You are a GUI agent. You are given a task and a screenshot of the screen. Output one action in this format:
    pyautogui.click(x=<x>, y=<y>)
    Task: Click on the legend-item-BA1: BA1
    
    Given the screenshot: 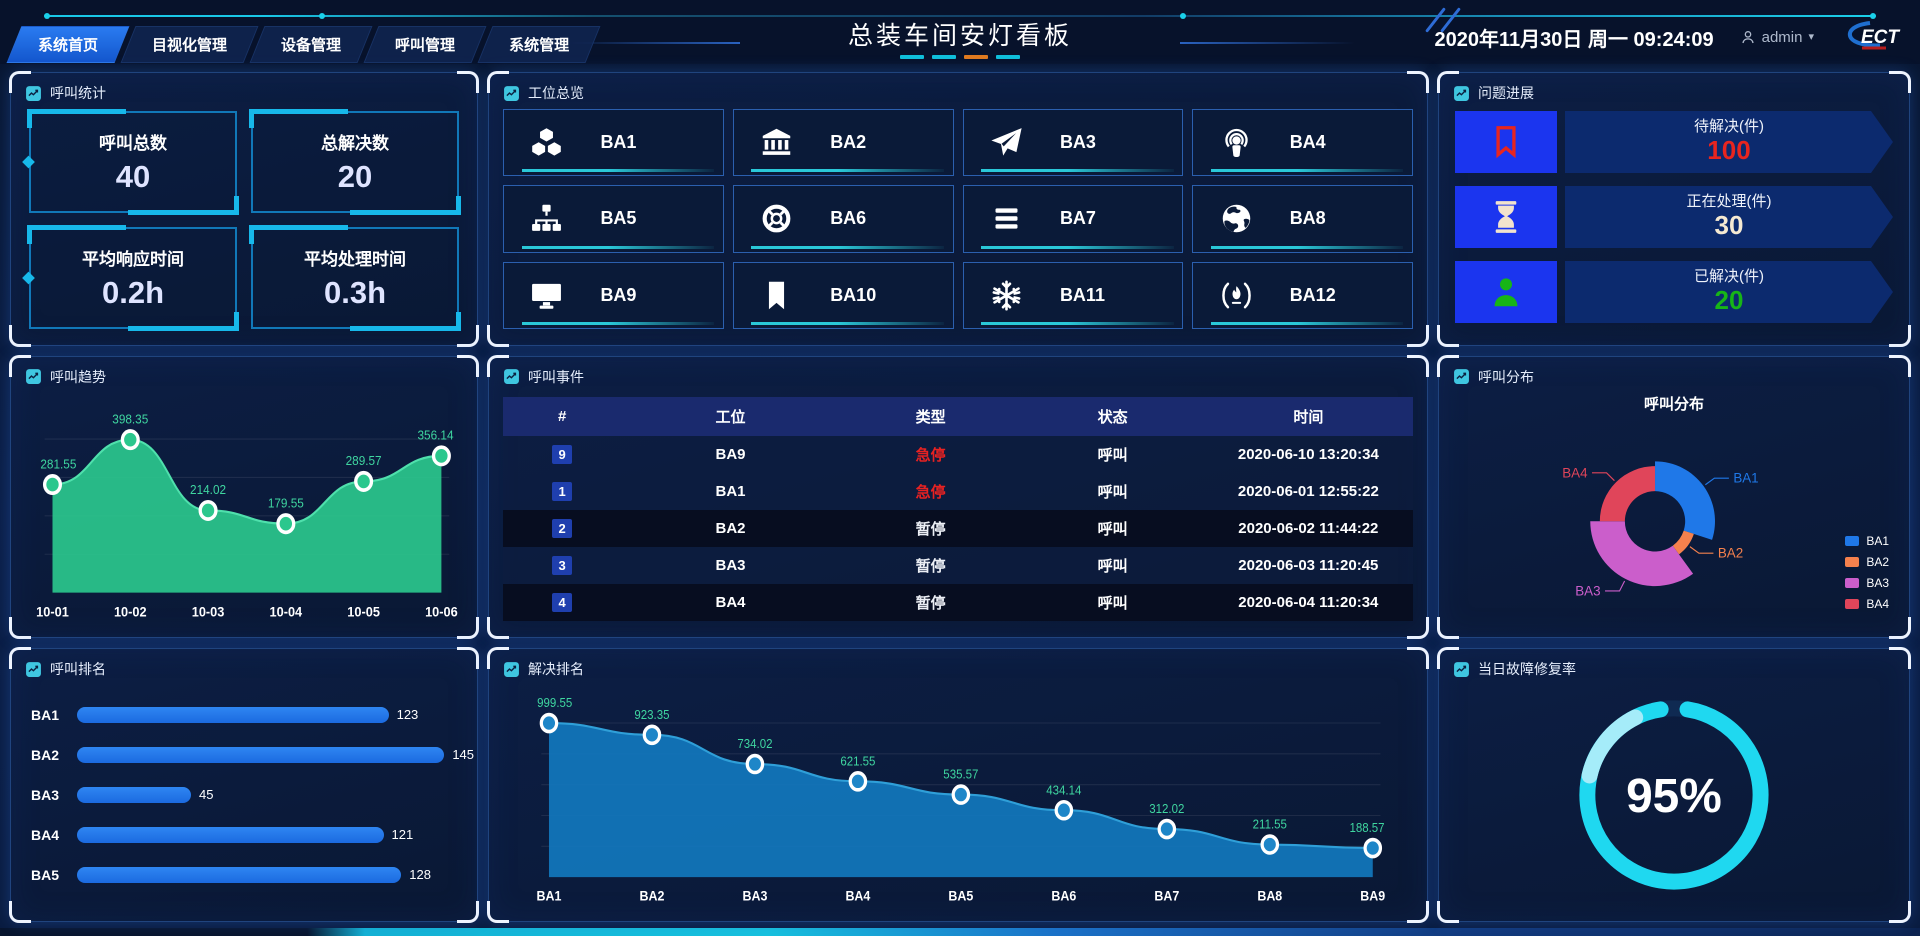 What is the action you would take?
    pyautogui.click(x=1867, y=541)
    